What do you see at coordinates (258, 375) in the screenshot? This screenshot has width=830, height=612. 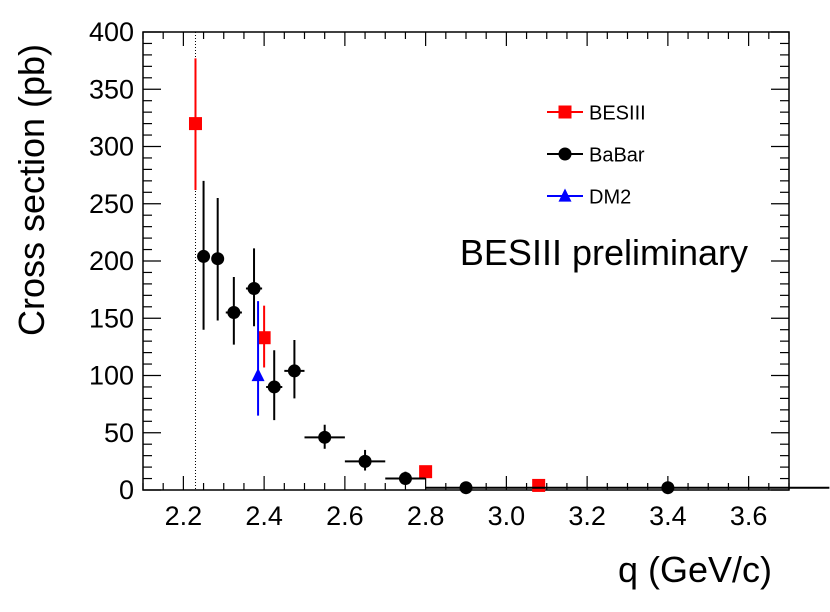 I see `dm2-marker` at bounding box center [258, 375].